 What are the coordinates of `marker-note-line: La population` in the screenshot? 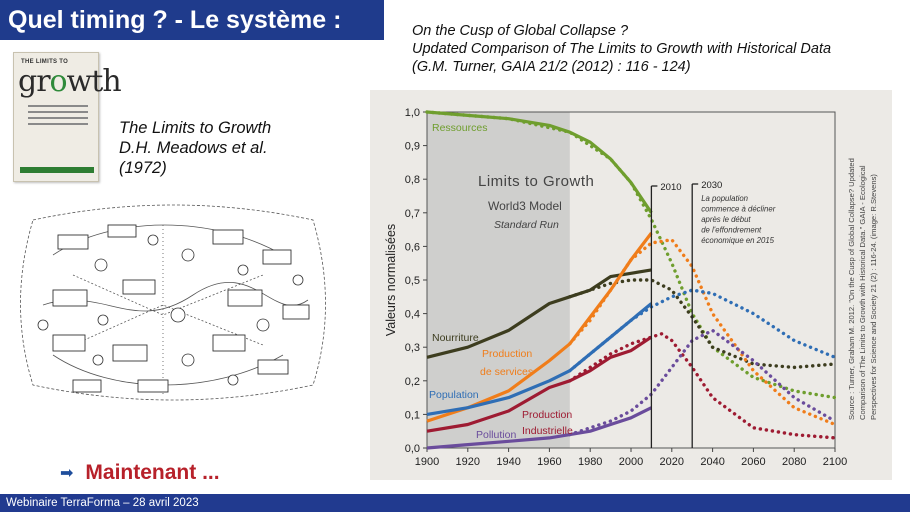 It's located at (724, 198).